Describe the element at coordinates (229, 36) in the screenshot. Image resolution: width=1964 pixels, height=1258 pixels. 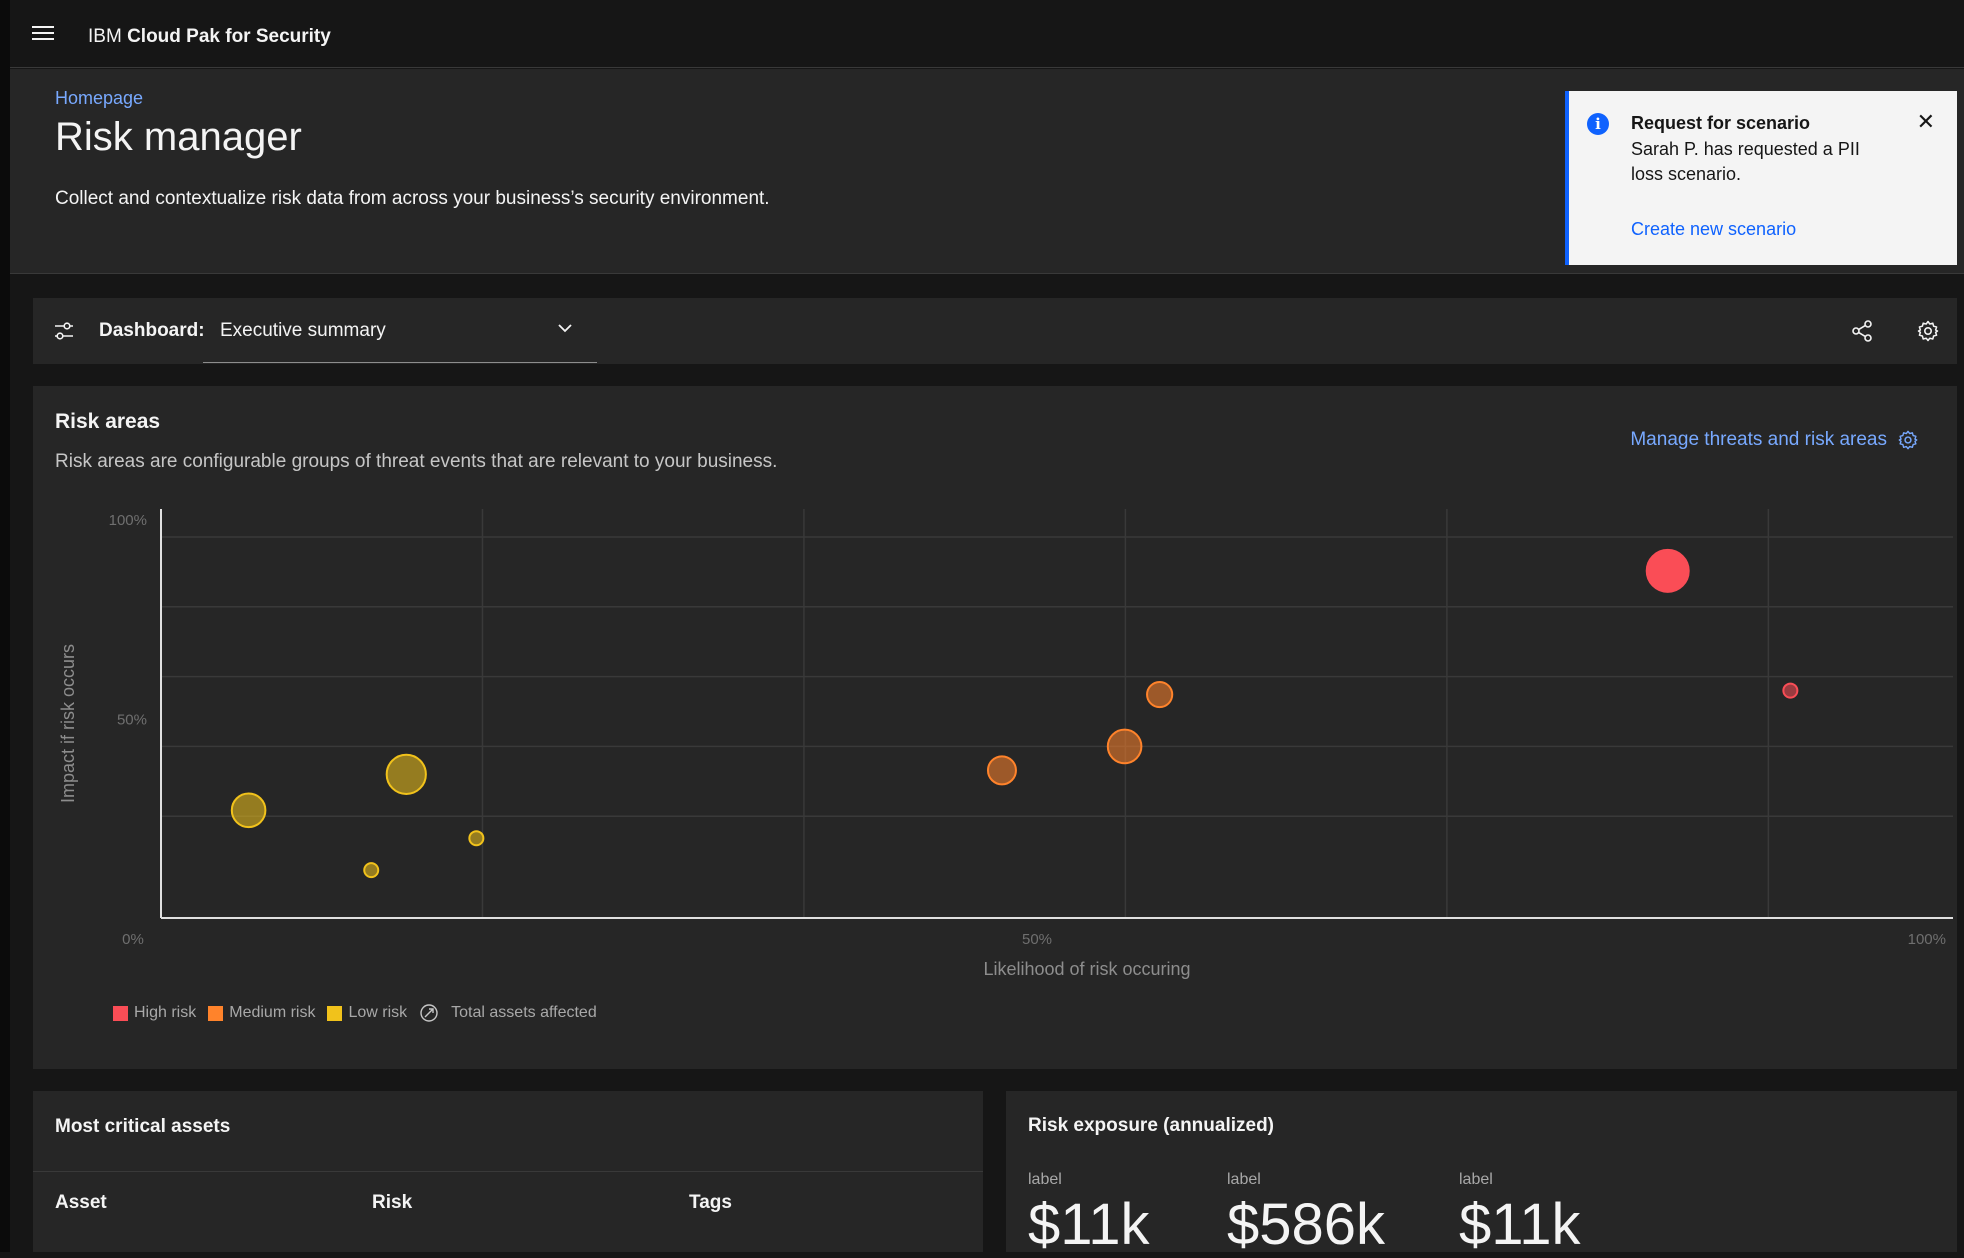
I see `brand-name: Cloud Pak for Security` at that location.